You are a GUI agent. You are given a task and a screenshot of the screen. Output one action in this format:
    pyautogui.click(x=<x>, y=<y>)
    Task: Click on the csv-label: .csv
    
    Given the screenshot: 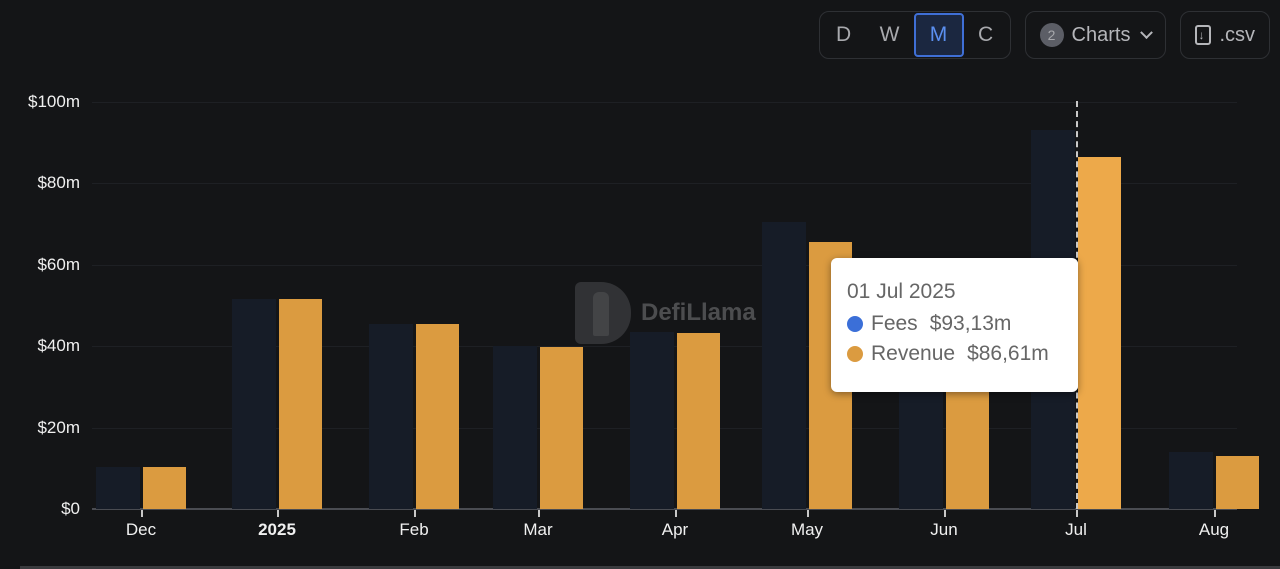 What is the action you would take?
    pyautogui.click(x=1237, y=34)
    